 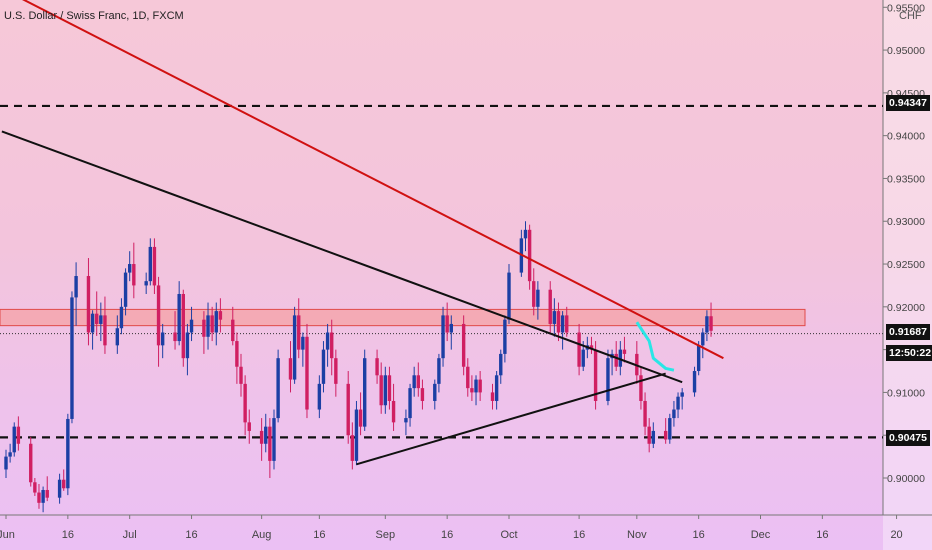 I want to click on x-tick-label: Jul, so click(x=130, y=535).